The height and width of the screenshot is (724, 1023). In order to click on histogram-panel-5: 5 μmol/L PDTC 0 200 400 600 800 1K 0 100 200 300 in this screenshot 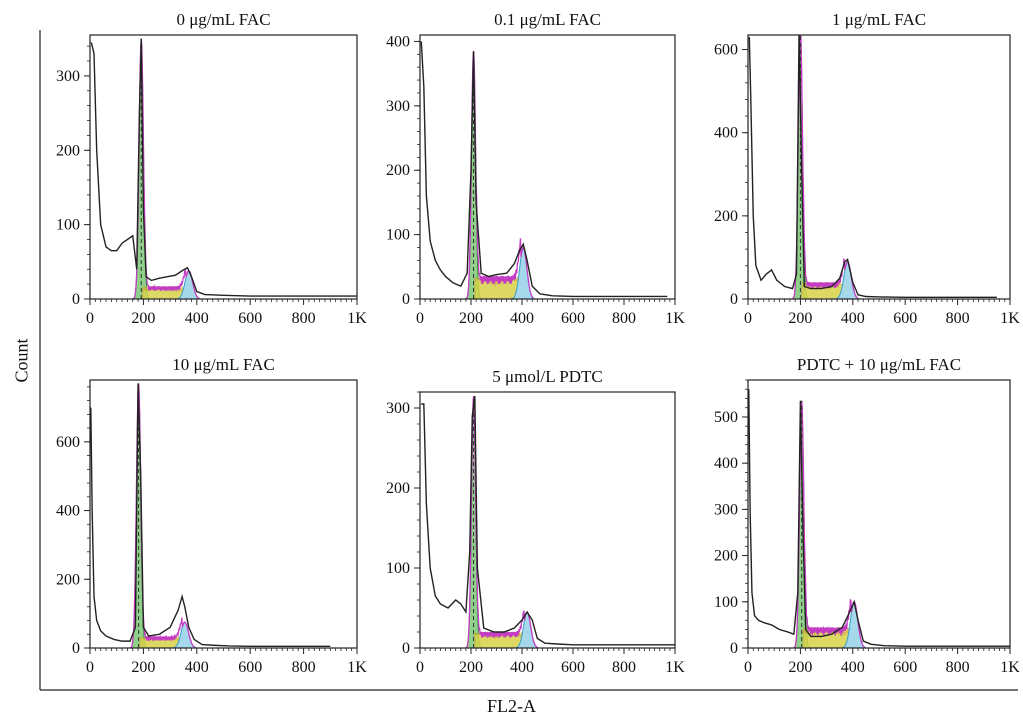, I will do `click(535, 521)`.